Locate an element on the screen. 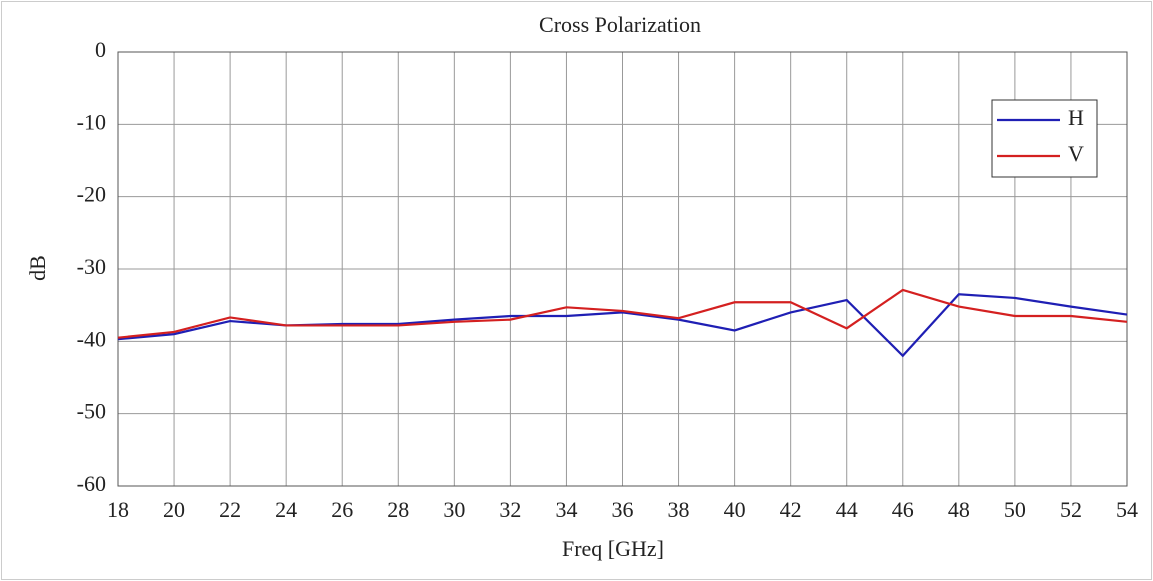 This screenshot has height=581, width=1153. y-tick-label: -30 is located at coordinates (91, 266).